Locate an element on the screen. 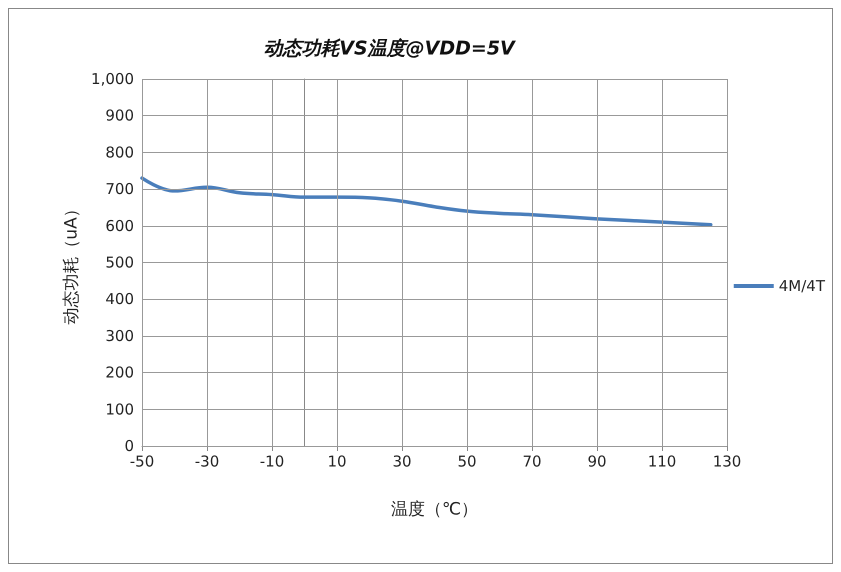 The width and height of the screenshot is (841, 572). y-tick-label: 700 is located at coordinates (119, 189).